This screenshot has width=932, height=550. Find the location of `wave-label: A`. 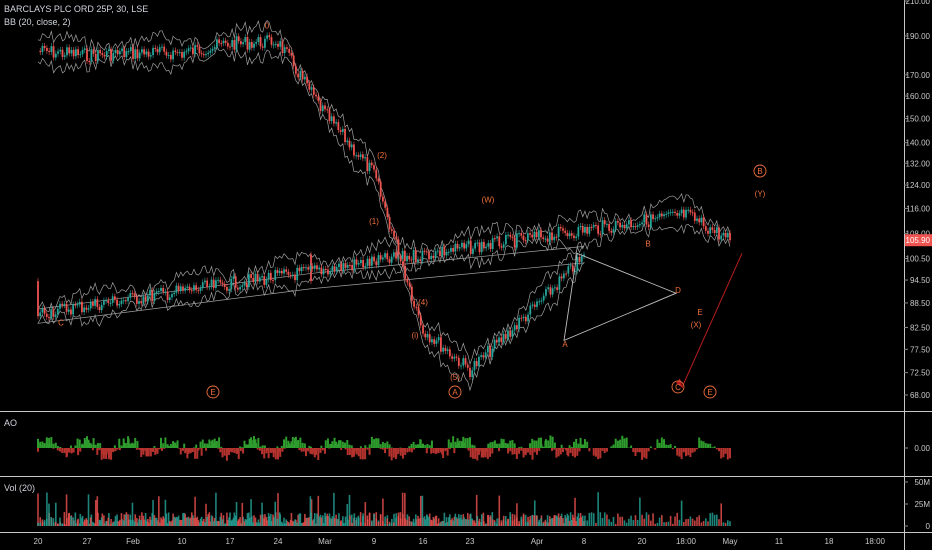

wave-label: A is located at coordinates (455, 392).